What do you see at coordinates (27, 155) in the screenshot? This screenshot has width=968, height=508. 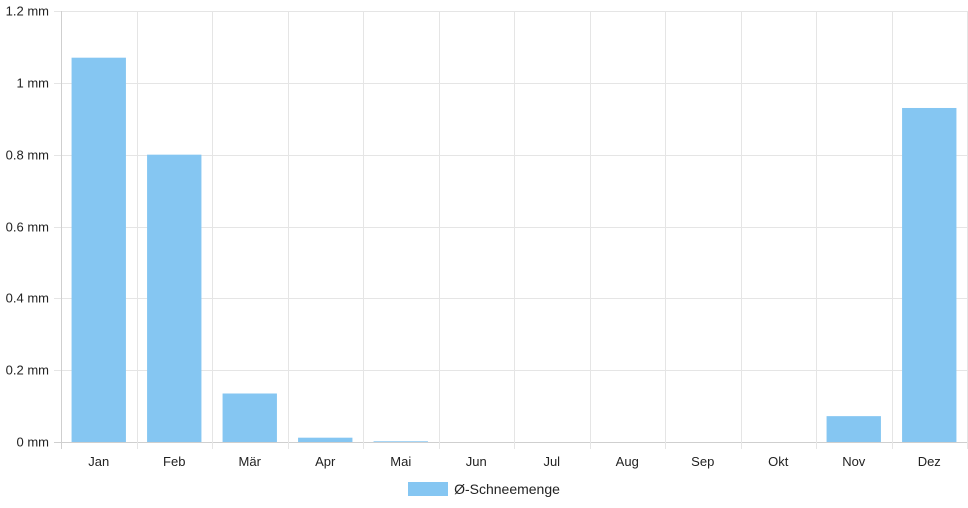 I see `y-tick-label: 0.8 mm` at bounding box center [27, 155].